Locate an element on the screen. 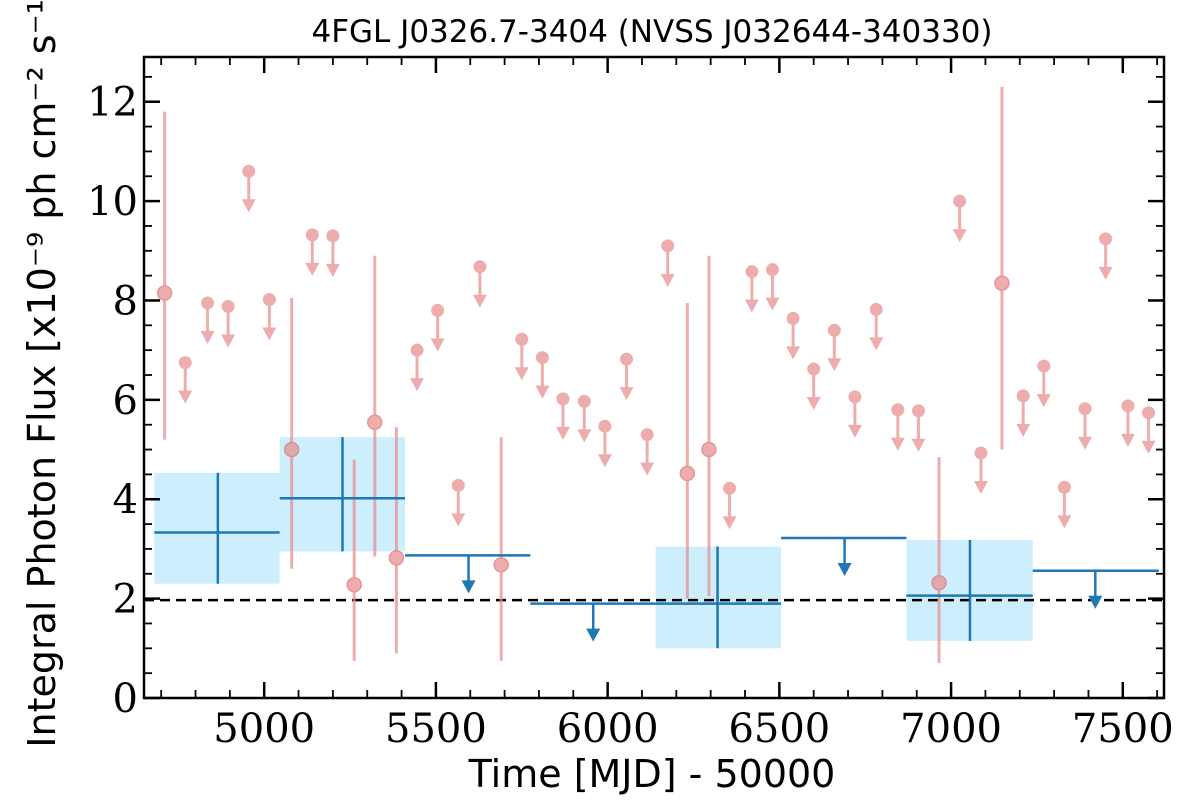  x-tick-label: 7000 is located at coordinates (951, 729).